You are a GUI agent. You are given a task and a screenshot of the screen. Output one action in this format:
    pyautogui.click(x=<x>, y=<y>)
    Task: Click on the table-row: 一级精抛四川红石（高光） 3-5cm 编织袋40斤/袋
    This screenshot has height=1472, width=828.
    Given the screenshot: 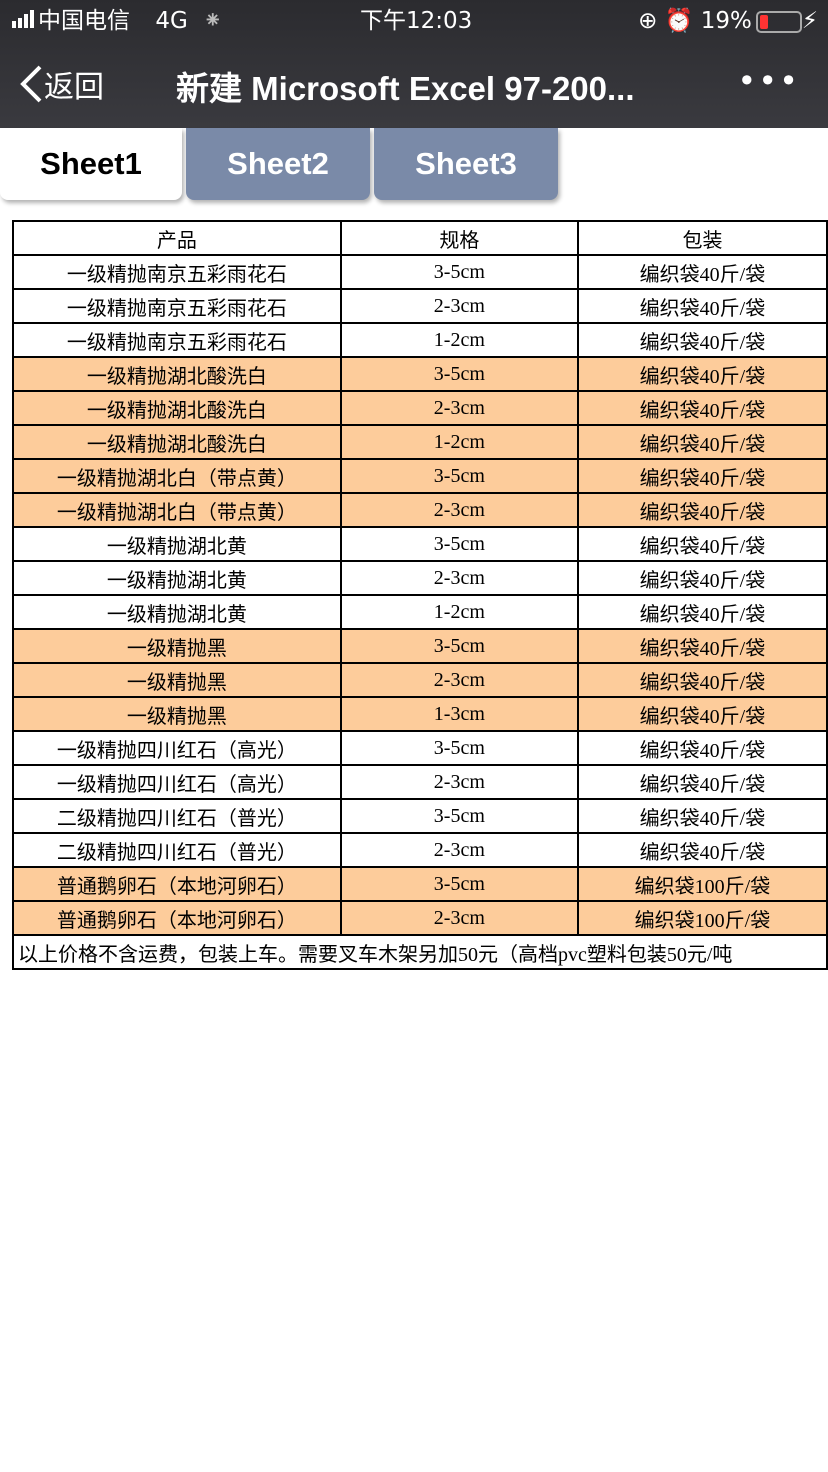 What is the action you would take?
    pyautogui.click(x=420, y=748)
    